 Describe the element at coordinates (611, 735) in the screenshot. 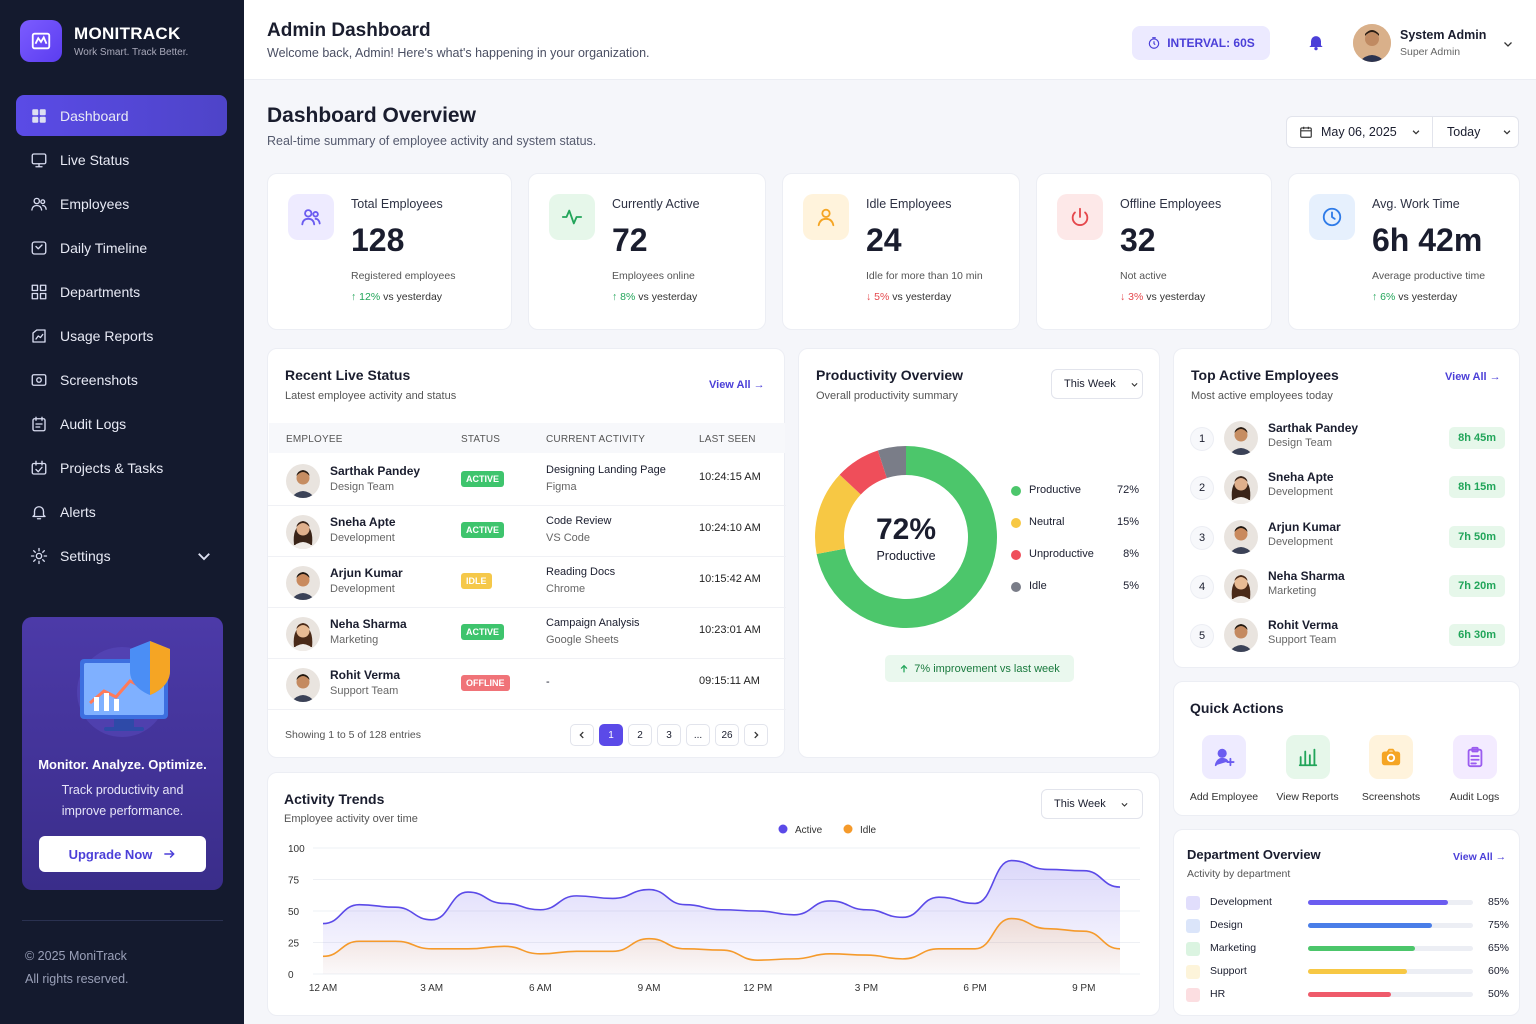

I see `page-button: 1` at that location.